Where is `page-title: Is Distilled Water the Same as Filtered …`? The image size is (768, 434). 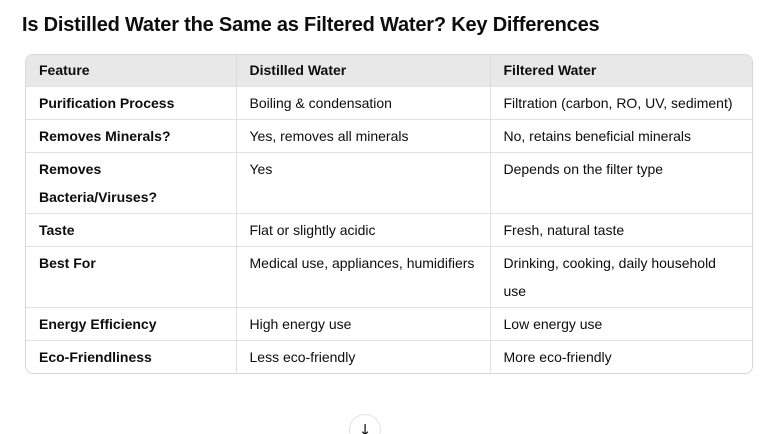
page-title: Is Distilled Water the Same as Filtered … is located at coordinates (311, 25).